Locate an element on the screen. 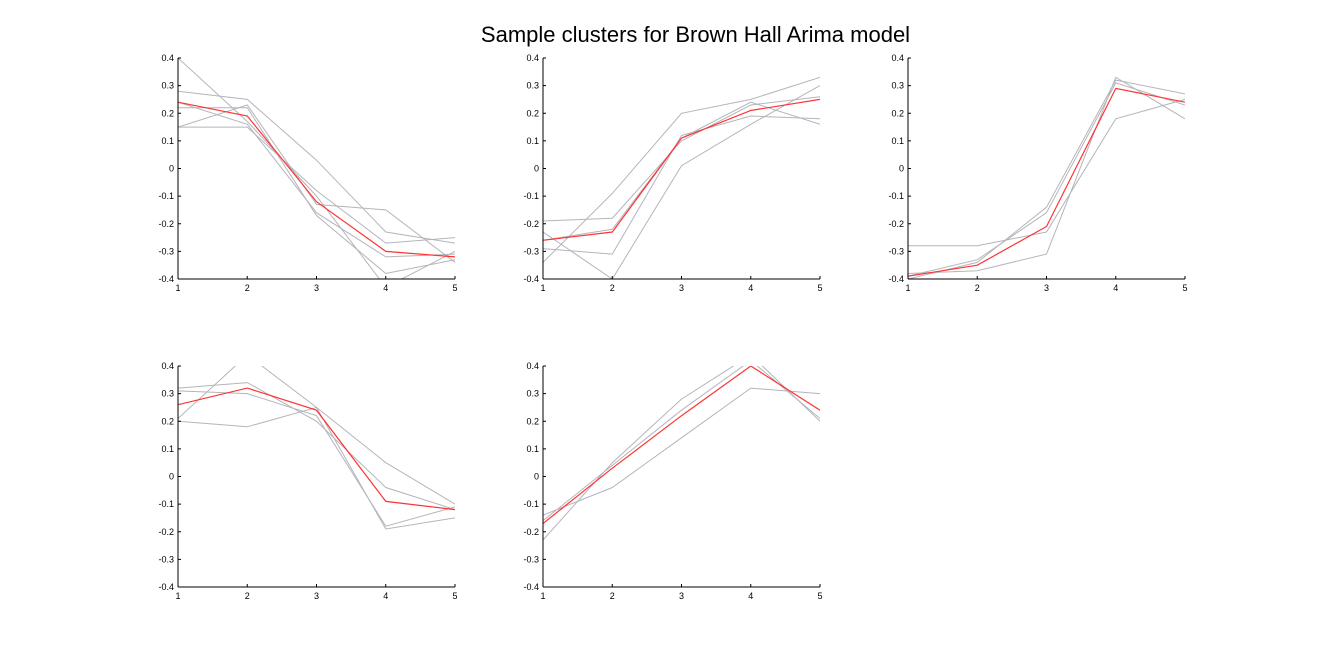 This screenshot has width=1319, height=669. cluster-panel-1: 0.4 0.3 0.2 0.1 0 -0.1 -0.2 -0.3 -0.41 2 3 4 5 is located at coordinates (307, 173).